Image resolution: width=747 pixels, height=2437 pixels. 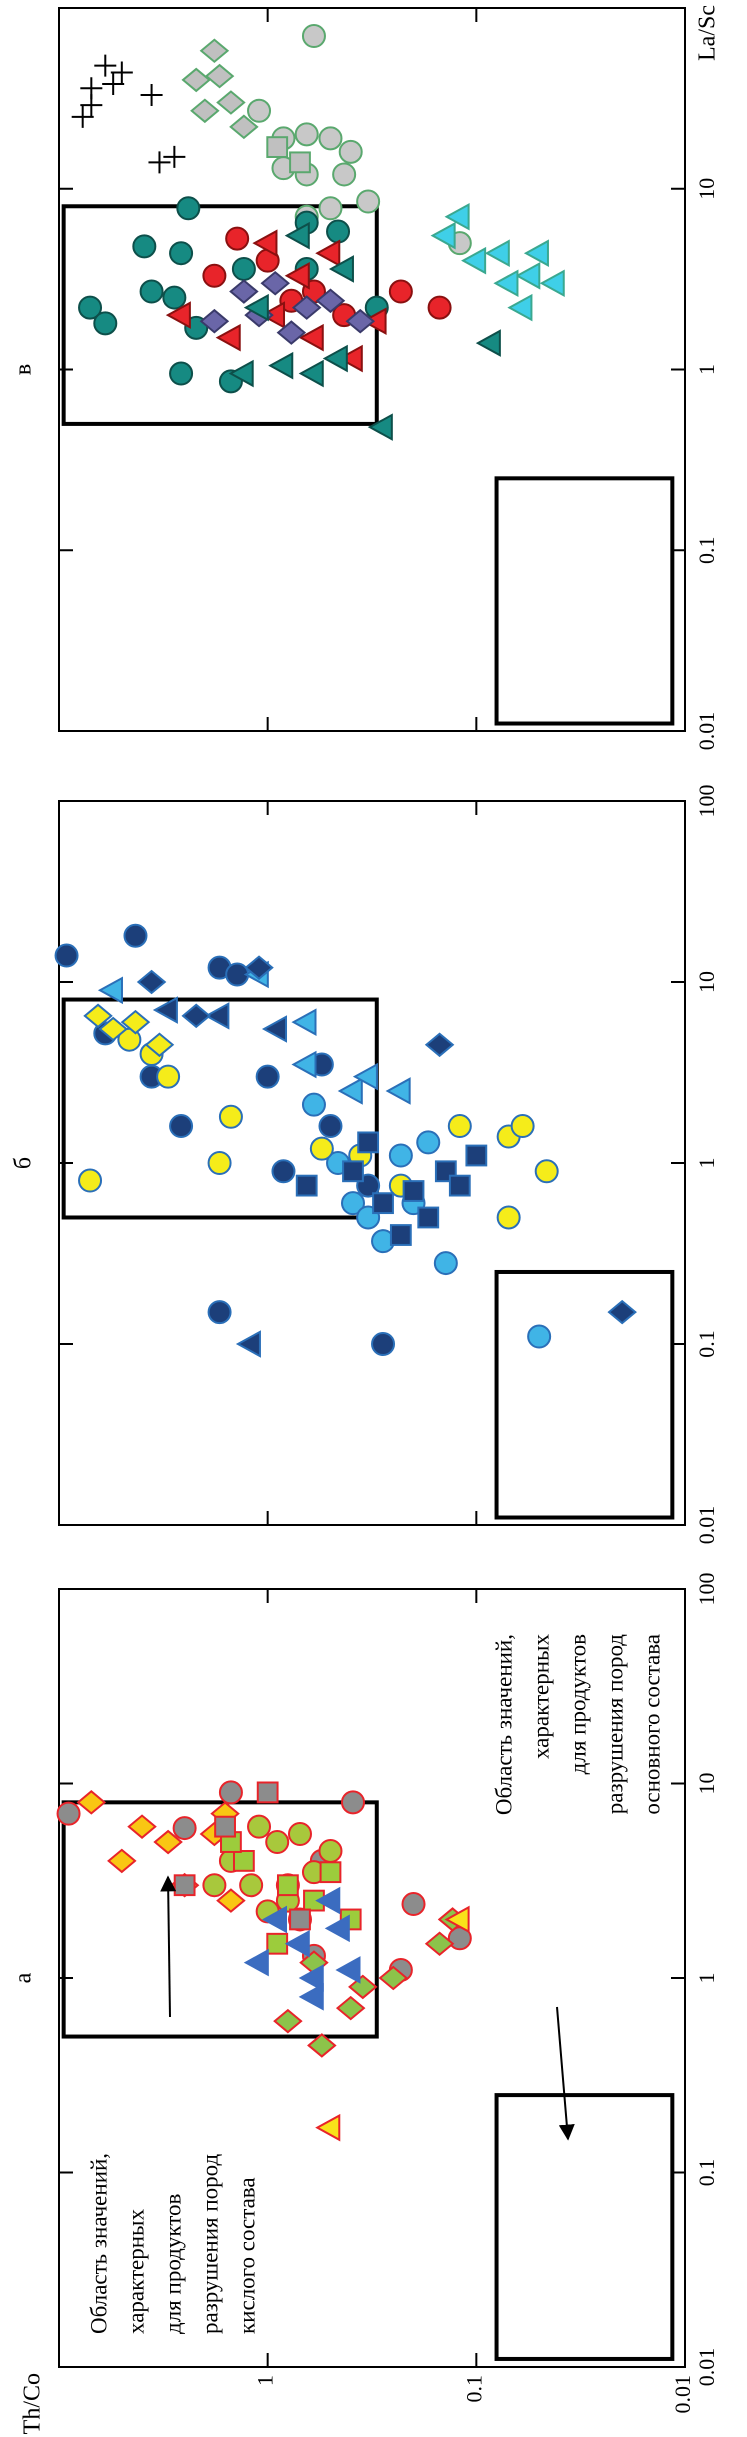 I want to click on annotation-line: Область значений,, so click(x=98, y=2243).